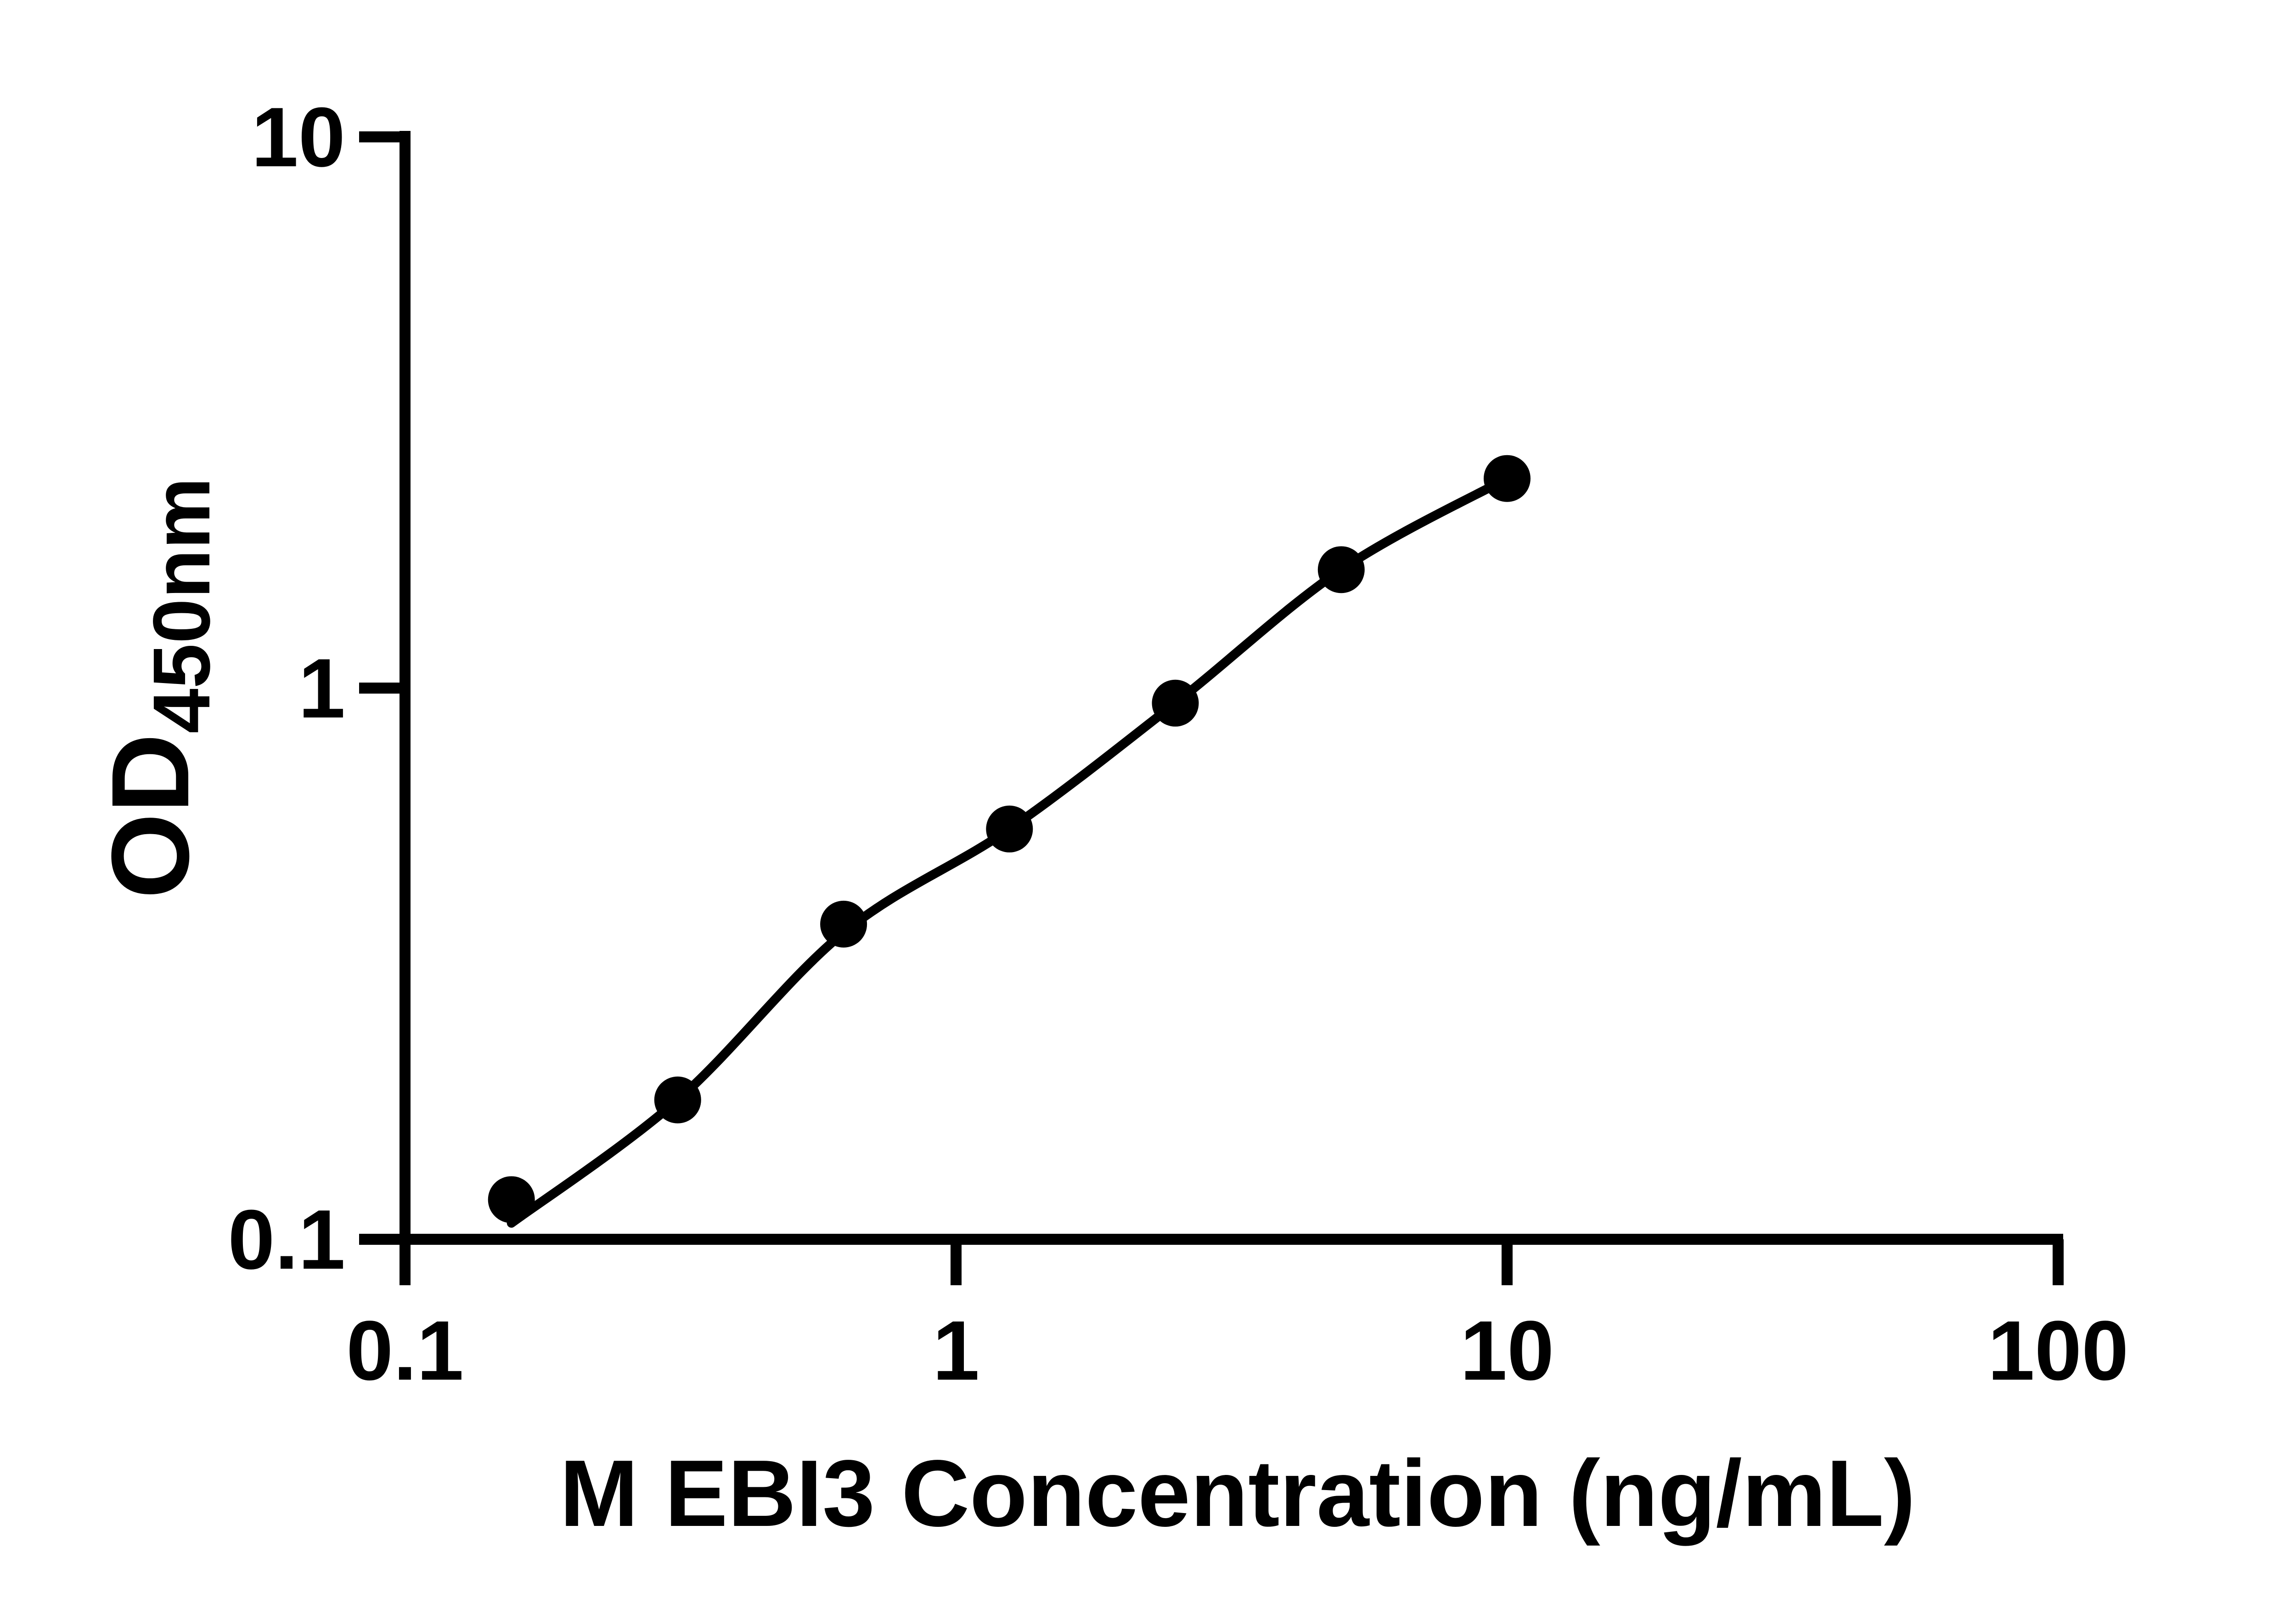 The width and height of the screenshot is (2296, 1621). Describe the element at coordinates (1507, 1350) in the screenshot. I see `x-tick-label: 10` at that location.